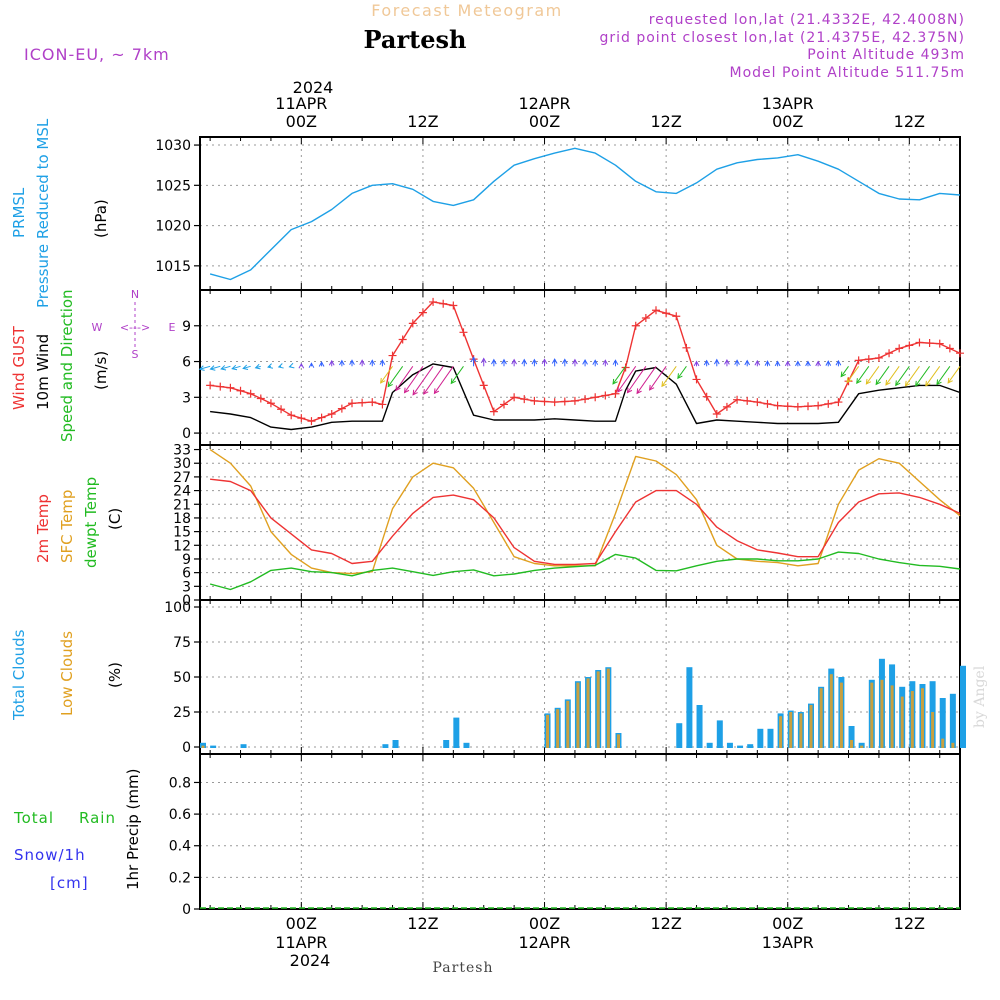 The width and height of the screenshot is (1000, 1000). I want to click on y-tick-label: 18, so click(182, 519).